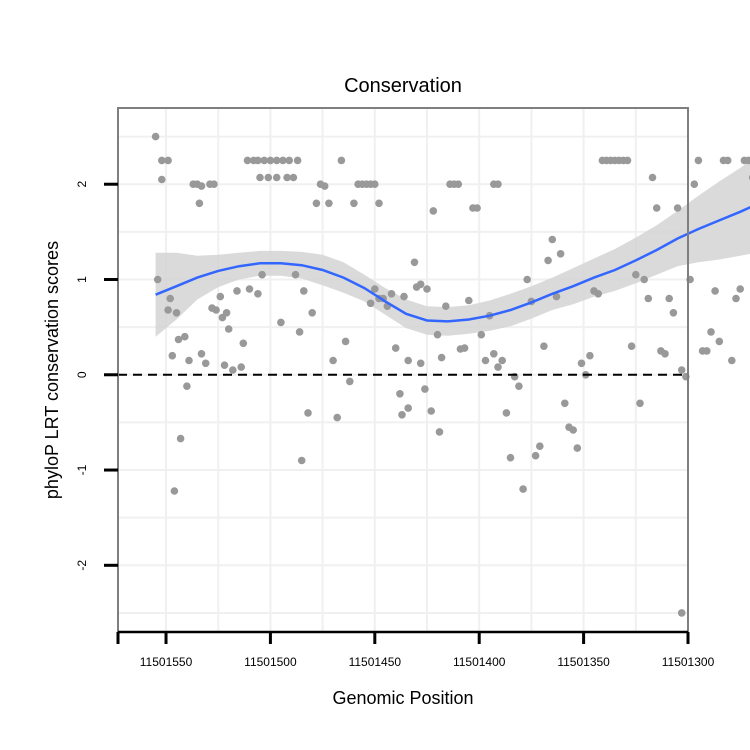 The image size is (750, 750). Describe the element at coordinates (82, 565) in the screenshot. I see `y-tick-label: -2` at that location.